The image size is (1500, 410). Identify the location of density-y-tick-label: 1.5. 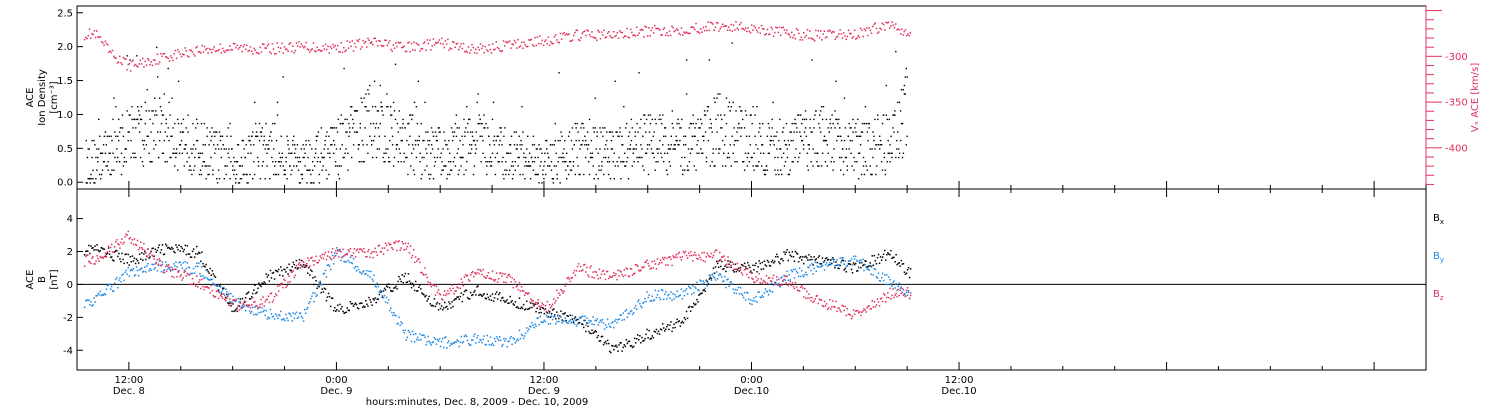
(65, 81).